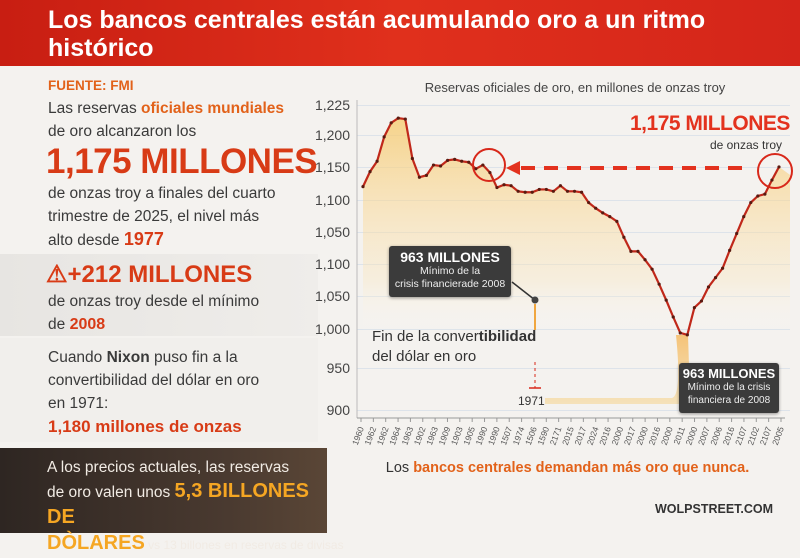  Describe the element at coordinates (332, 264) in the screenshot. I see `y-tick-label: 1,100` at that location.